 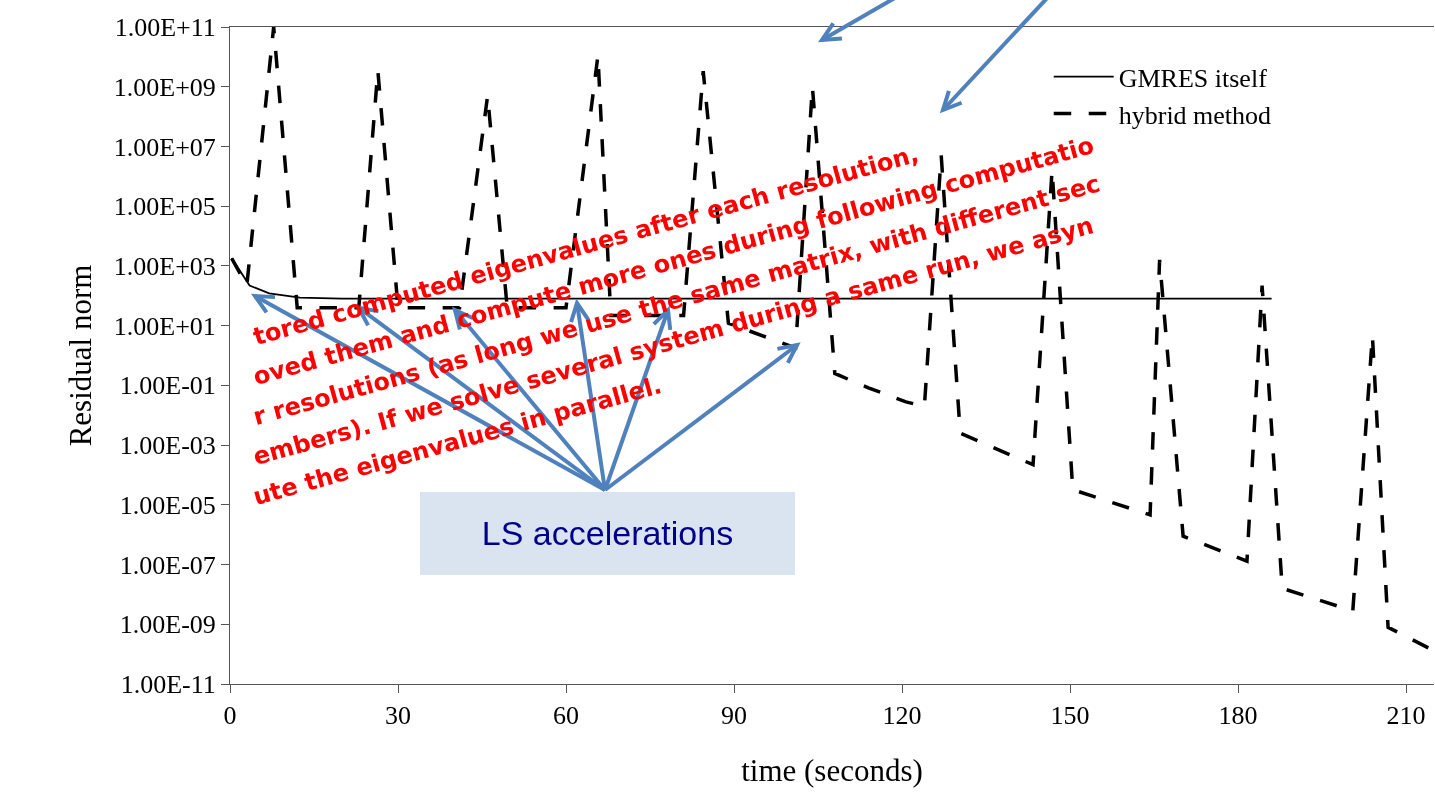 What do you see at coordinates (164, 326) in the screenshot?
I see `y-tick-label: 1.00E+01` at bounding box center [164, 326].